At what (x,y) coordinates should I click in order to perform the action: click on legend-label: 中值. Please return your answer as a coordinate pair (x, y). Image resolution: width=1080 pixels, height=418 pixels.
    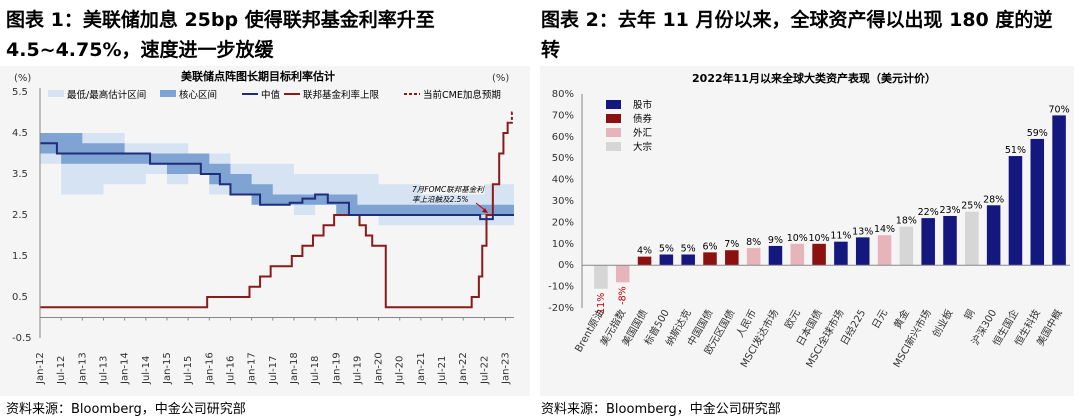
    Looking at the image, I should click on (271, 95).